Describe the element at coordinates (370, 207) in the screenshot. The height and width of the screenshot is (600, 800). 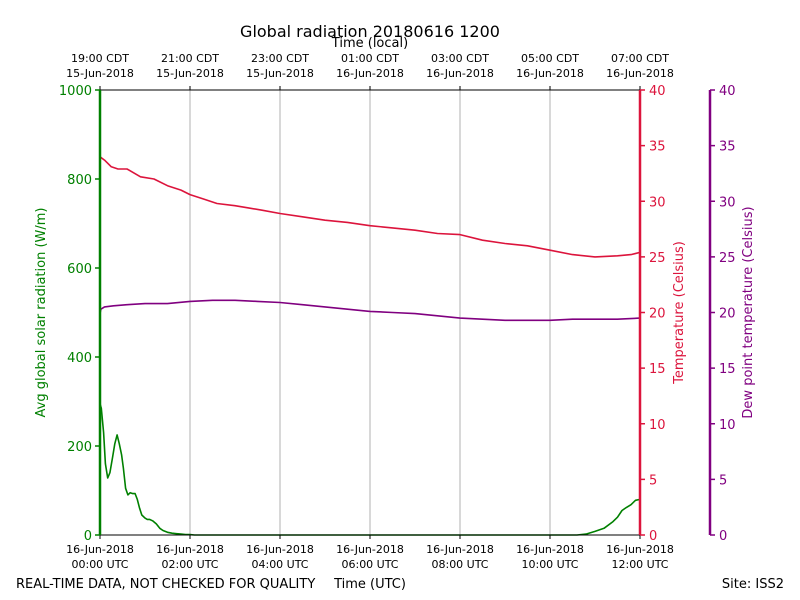
I see `series-line-temperature` at that location.